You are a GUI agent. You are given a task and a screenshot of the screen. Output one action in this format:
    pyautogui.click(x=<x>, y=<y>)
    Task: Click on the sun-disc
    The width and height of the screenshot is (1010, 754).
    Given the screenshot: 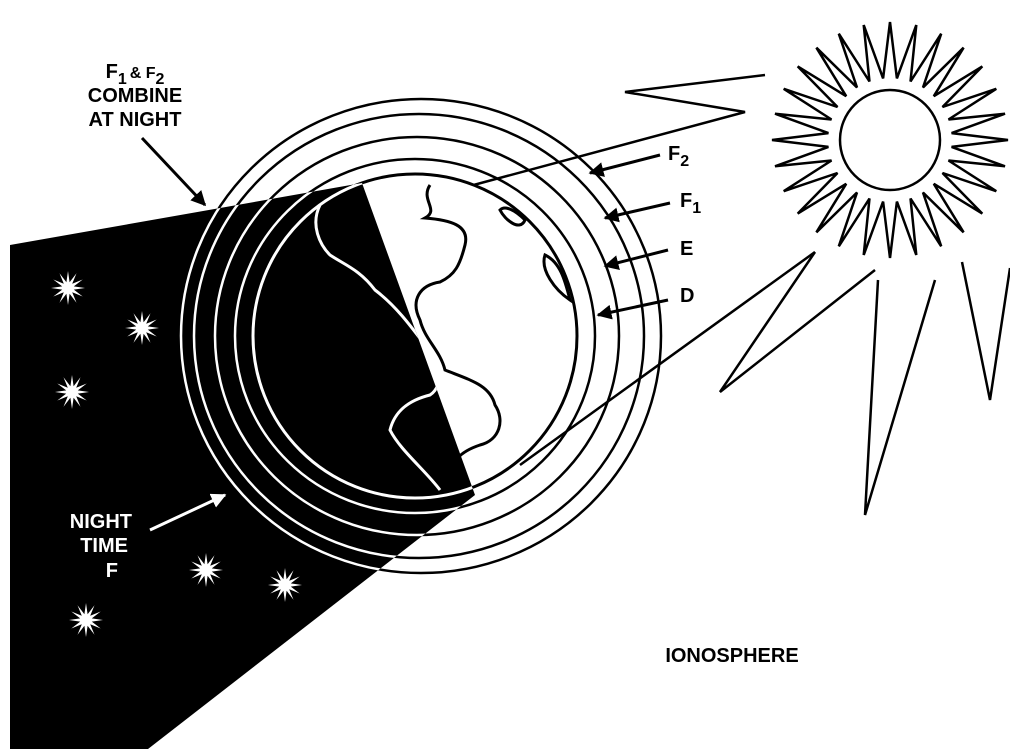 What is the action you would take?
    pyautogui.click(x=890, y=140)
    